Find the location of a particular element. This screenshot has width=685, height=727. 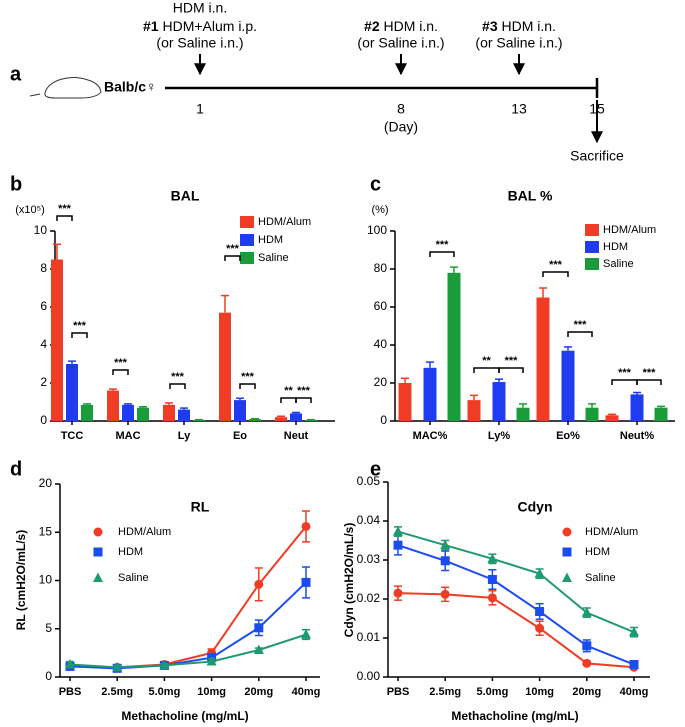

y-tick-label: 0.04 is located at coordinates (369, 520).